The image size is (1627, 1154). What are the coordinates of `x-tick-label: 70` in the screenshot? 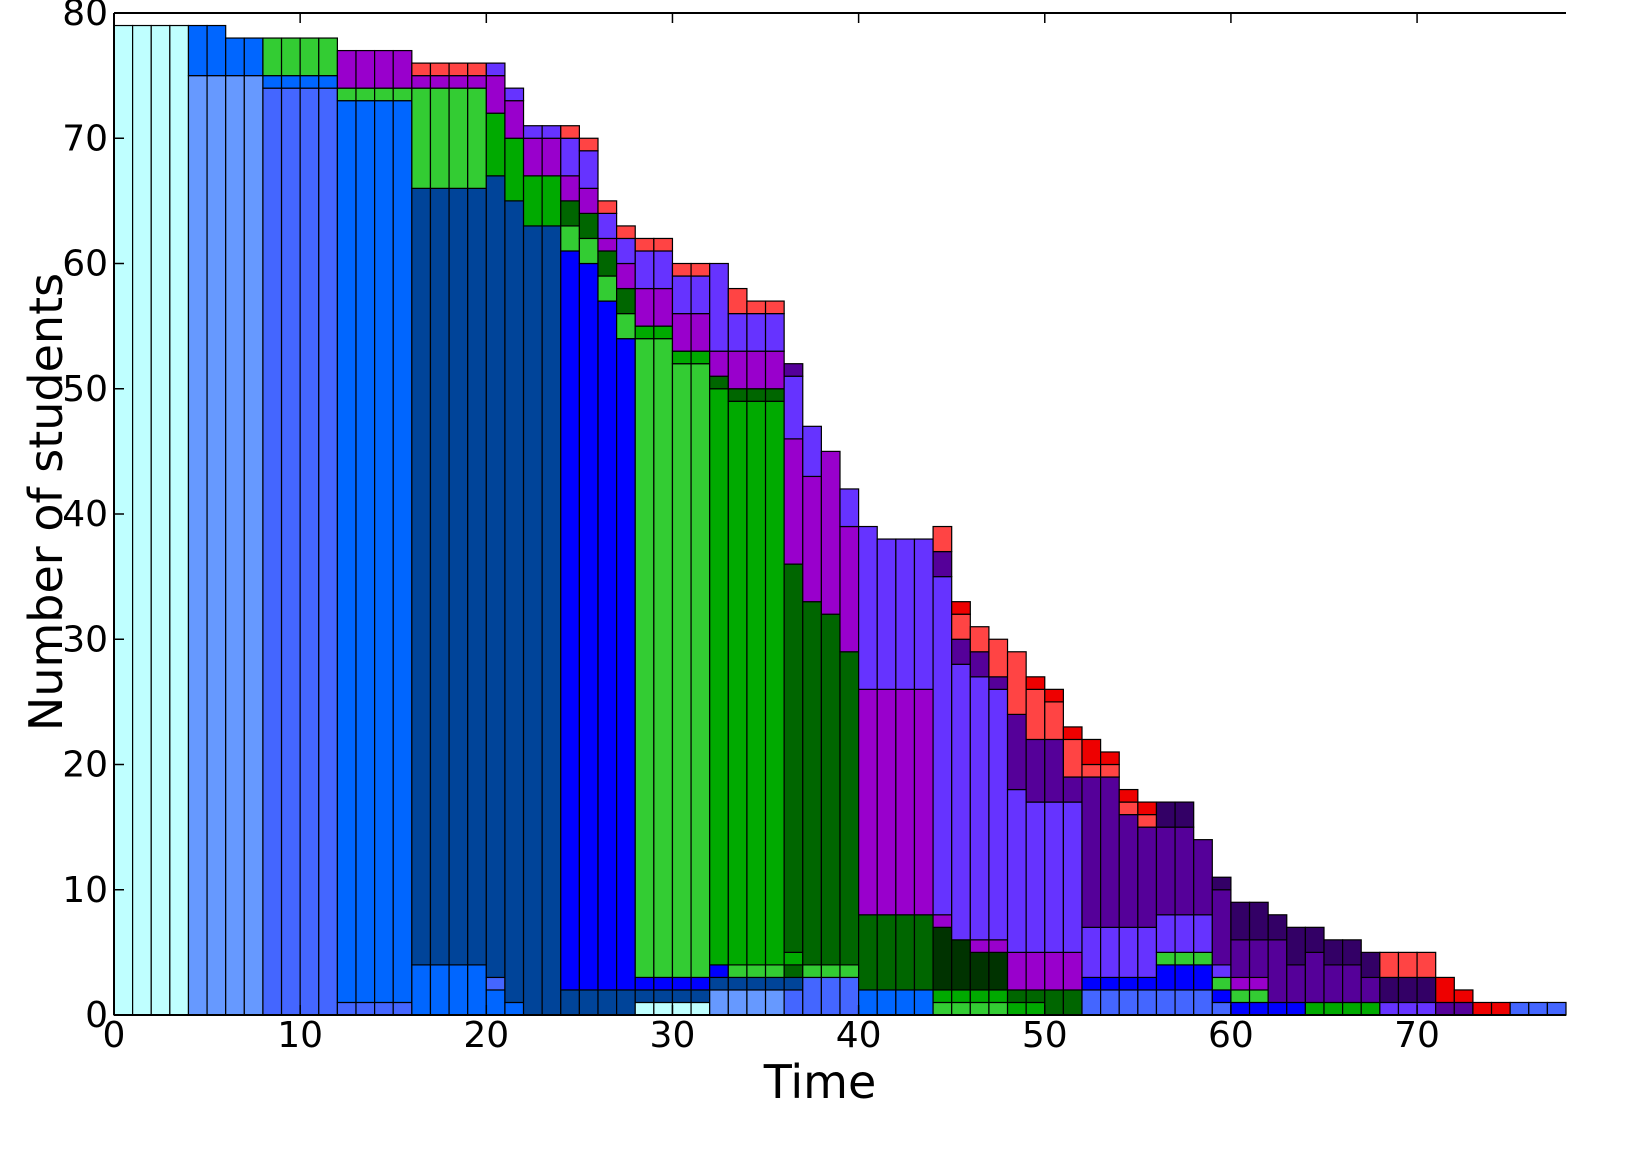 It's located at (1417, 1035).